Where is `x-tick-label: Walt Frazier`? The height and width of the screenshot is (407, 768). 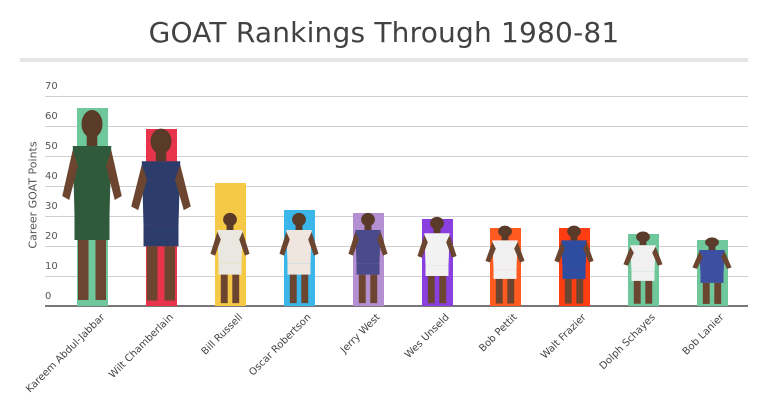
x-tick-label: Walt Frazier is located at coordinates (564, 337).